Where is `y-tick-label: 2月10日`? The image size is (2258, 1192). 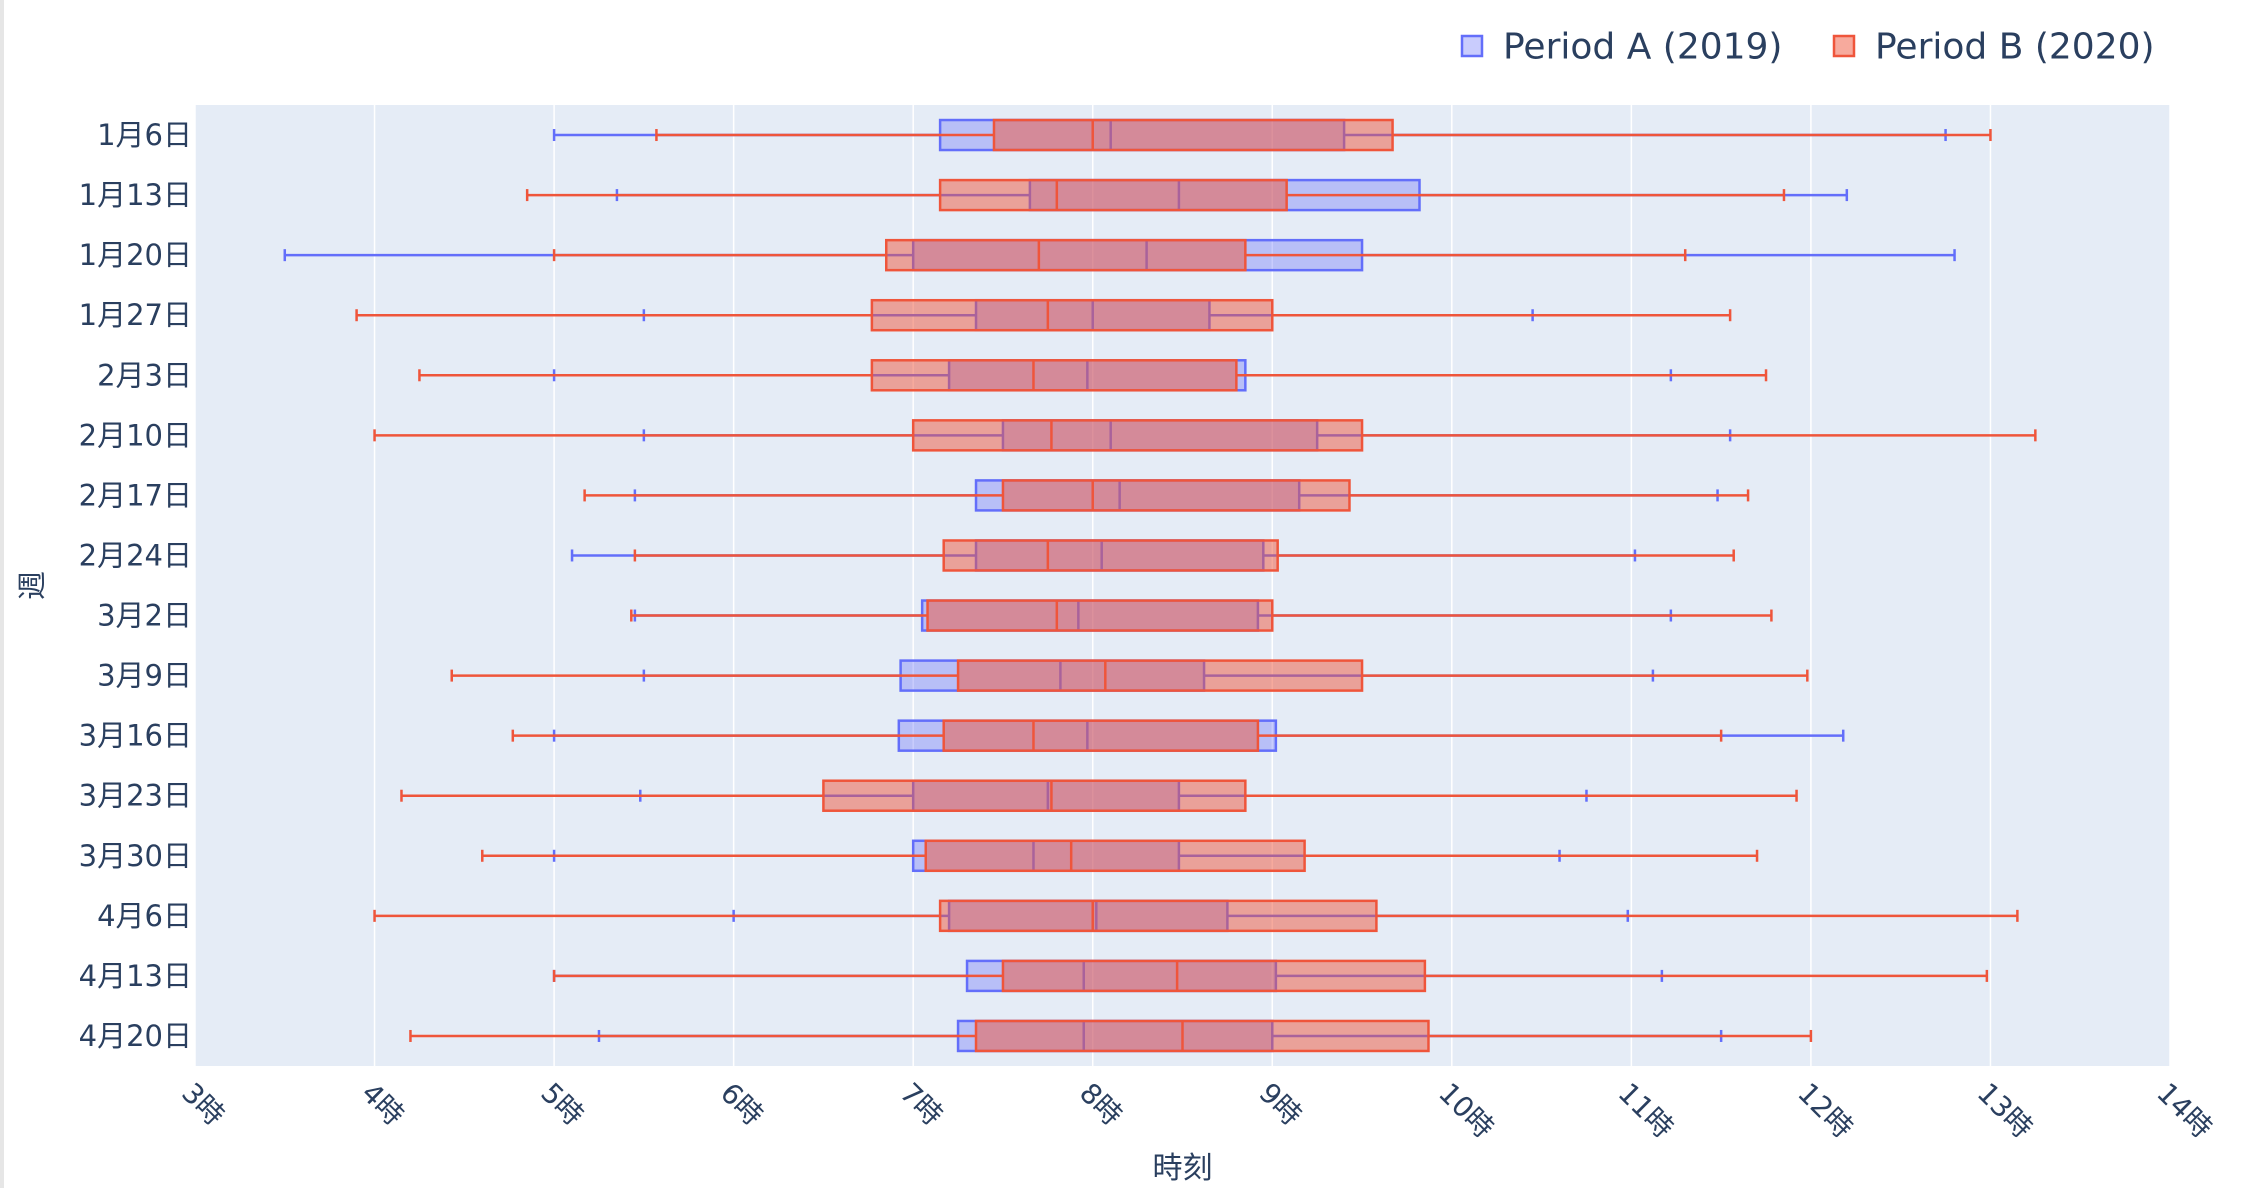
y-tick-label: 2月10日 is located at coordinates (135, 435).